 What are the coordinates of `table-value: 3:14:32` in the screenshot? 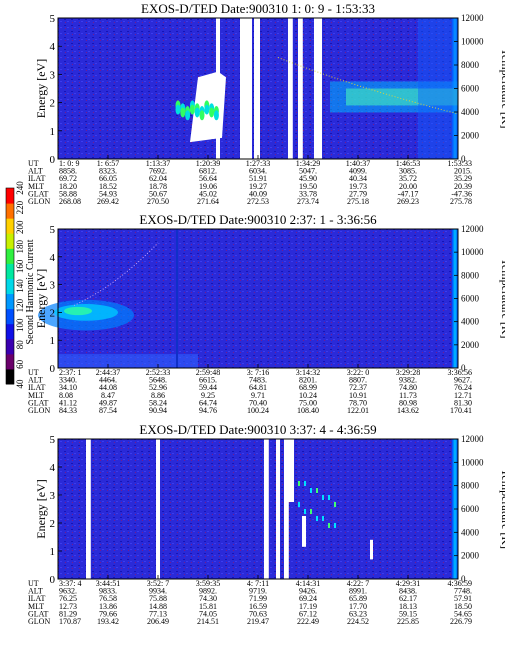 It's located at (308, 372).